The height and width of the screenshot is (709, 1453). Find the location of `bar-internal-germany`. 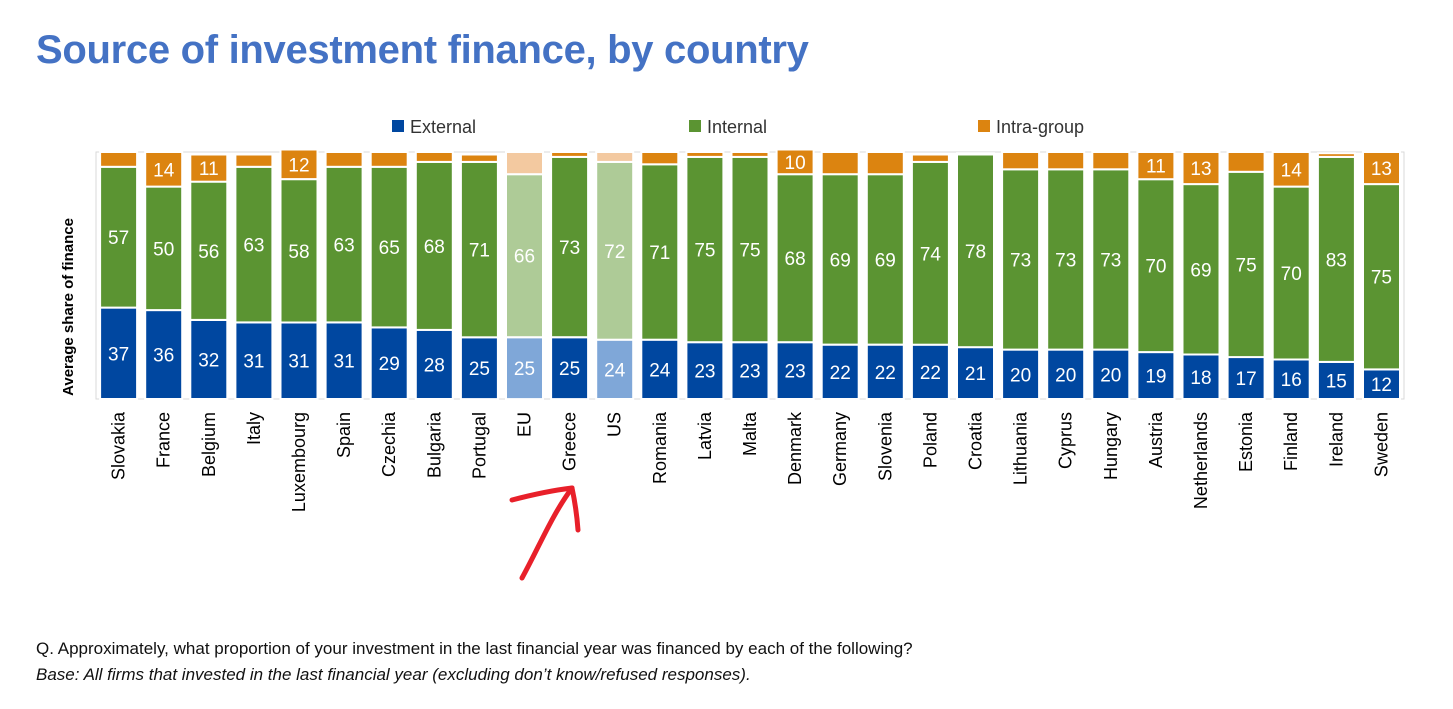

bar-internal-germany is located at coordinates (840, 259).